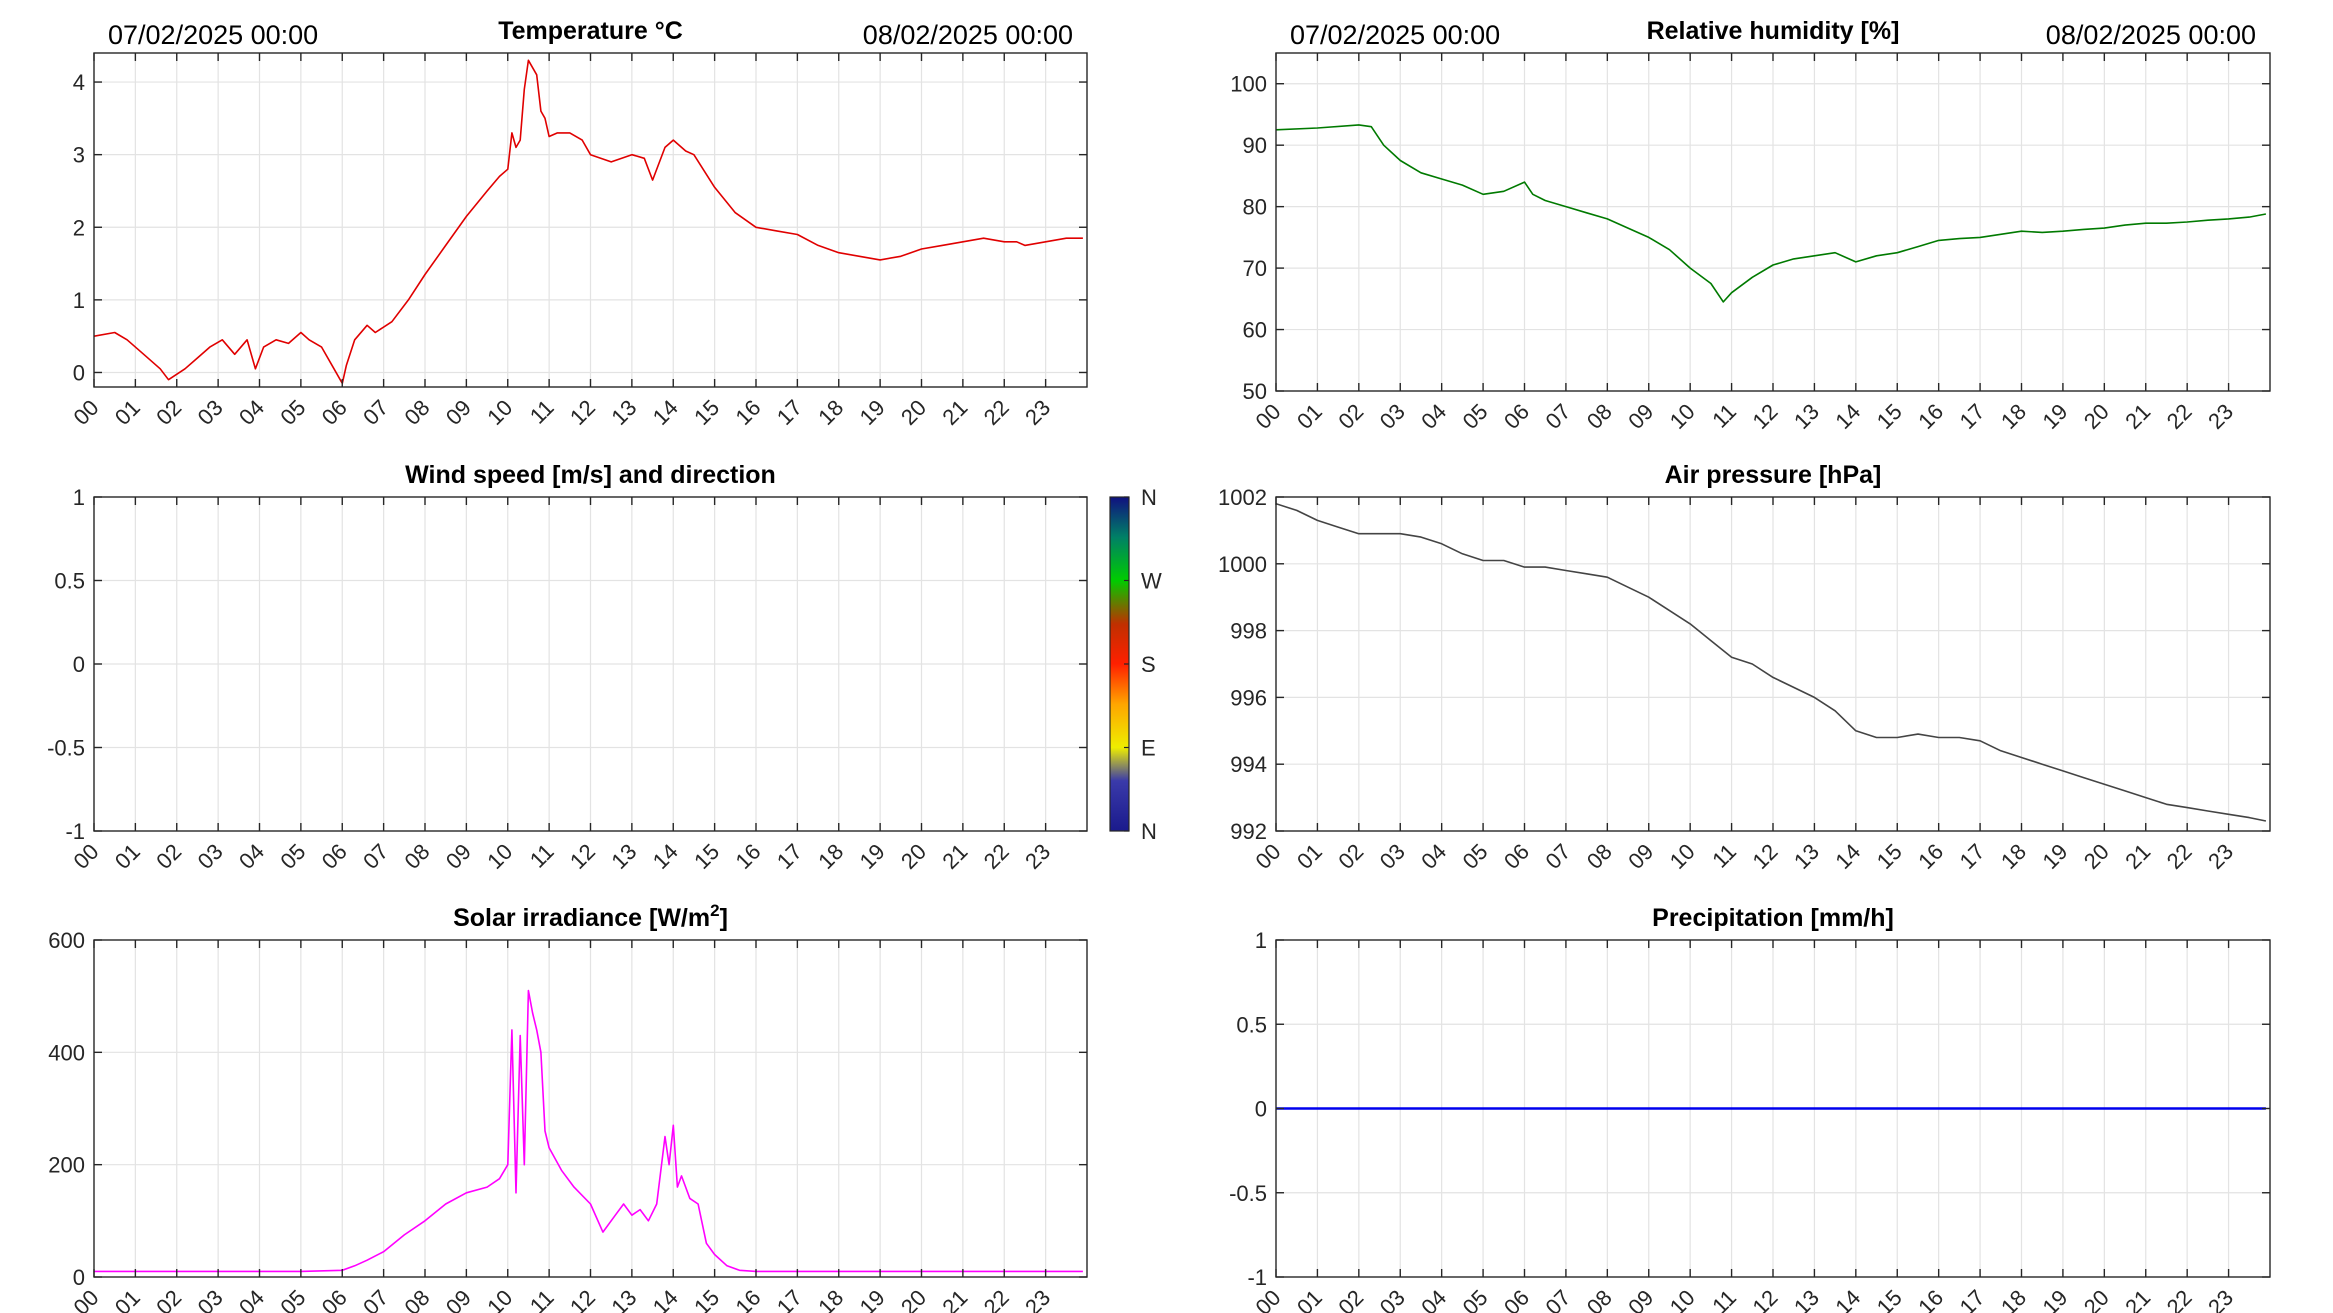  What do you see at coordinates (913, 412) in the screenshot?
I see `temp-xtick-label: 20` at bounding box center [913, 412].